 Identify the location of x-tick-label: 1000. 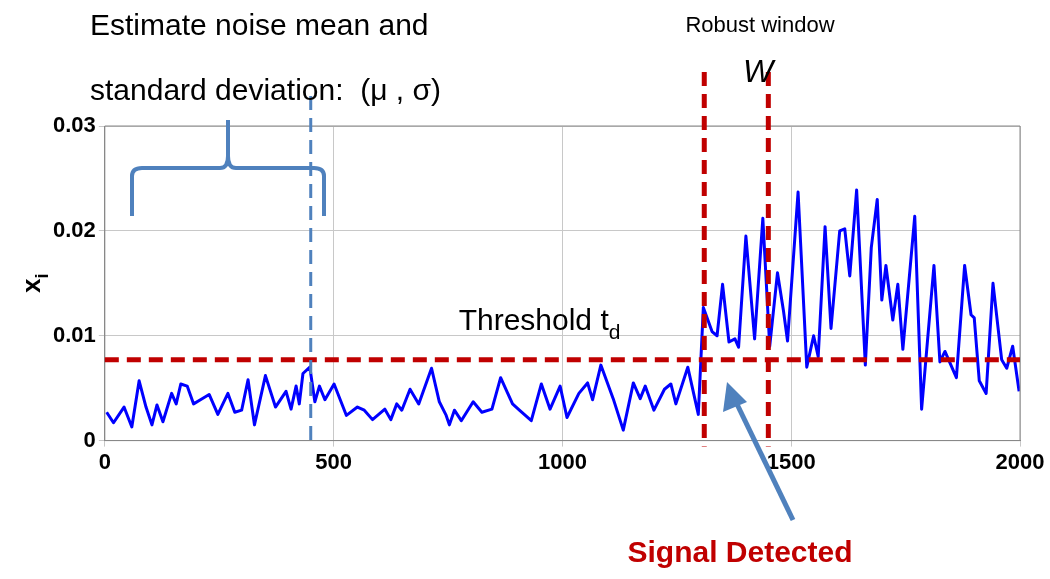
(562, 461).